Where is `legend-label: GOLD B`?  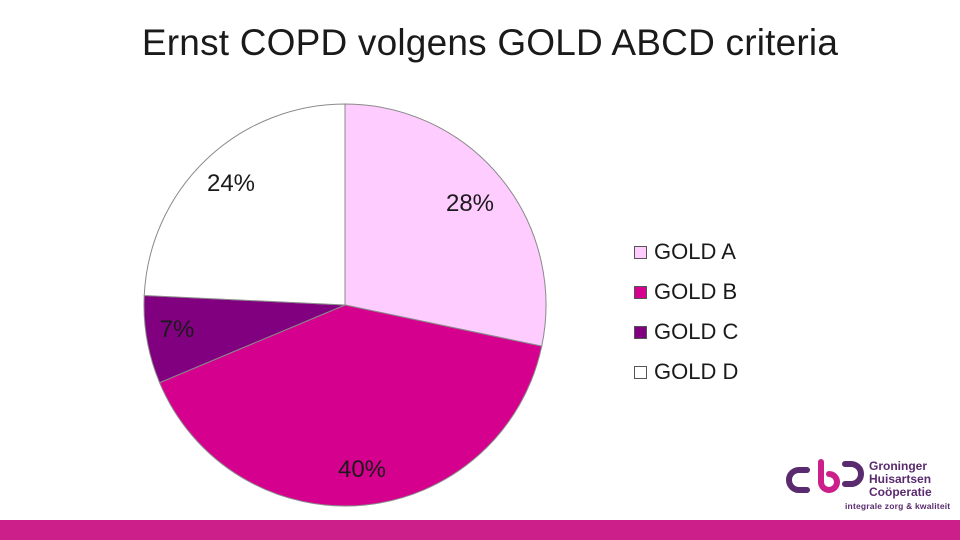 legend-label: GOLD B is located at coordinates (696, 291).